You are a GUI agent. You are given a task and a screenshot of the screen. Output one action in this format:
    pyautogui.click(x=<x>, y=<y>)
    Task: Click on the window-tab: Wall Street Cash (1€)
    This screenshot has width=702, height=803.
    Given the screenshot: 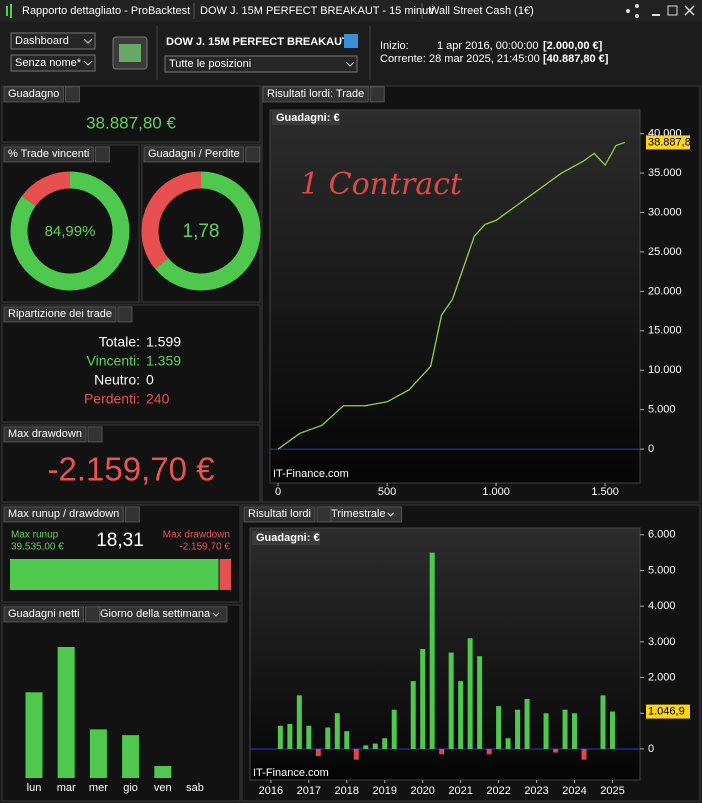 What is the action you would take?
    pyautogui.click(x=481, y=11)
    